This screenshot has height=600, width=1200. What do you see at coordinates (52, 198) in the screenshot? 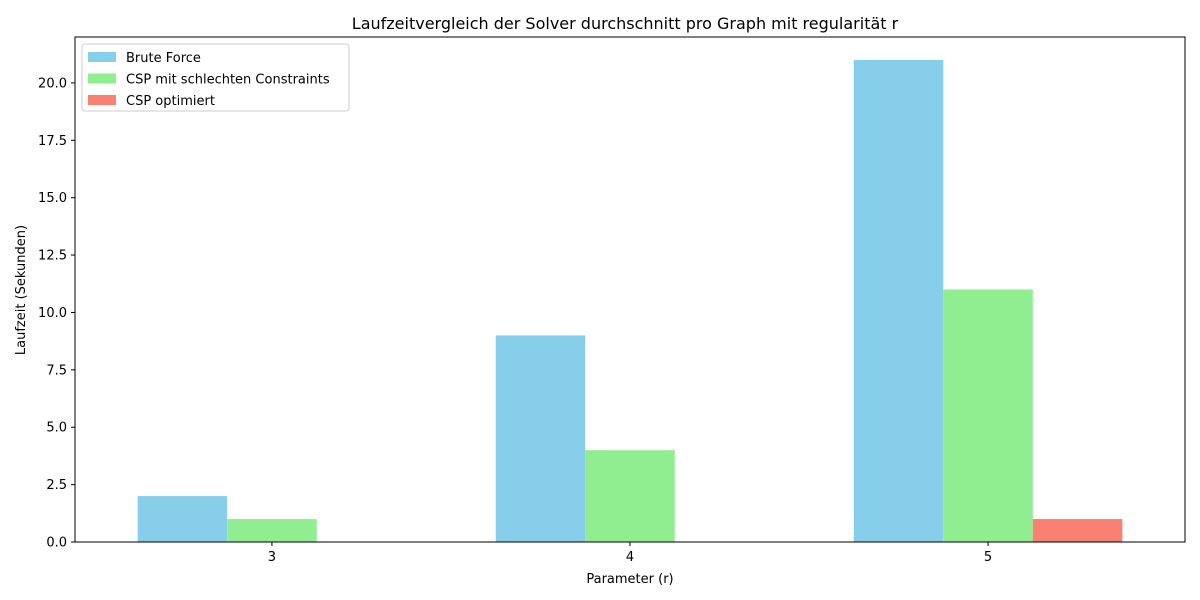
I see `y-tick-label: 15.0` at bounding box center [52, 198].